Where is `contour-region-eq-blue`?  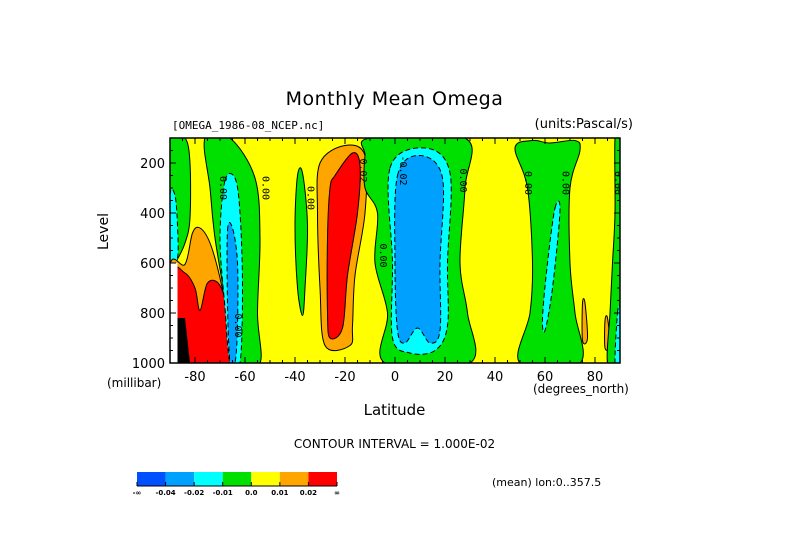 contour-region-eq-blue is located at coordinates (419, 249).